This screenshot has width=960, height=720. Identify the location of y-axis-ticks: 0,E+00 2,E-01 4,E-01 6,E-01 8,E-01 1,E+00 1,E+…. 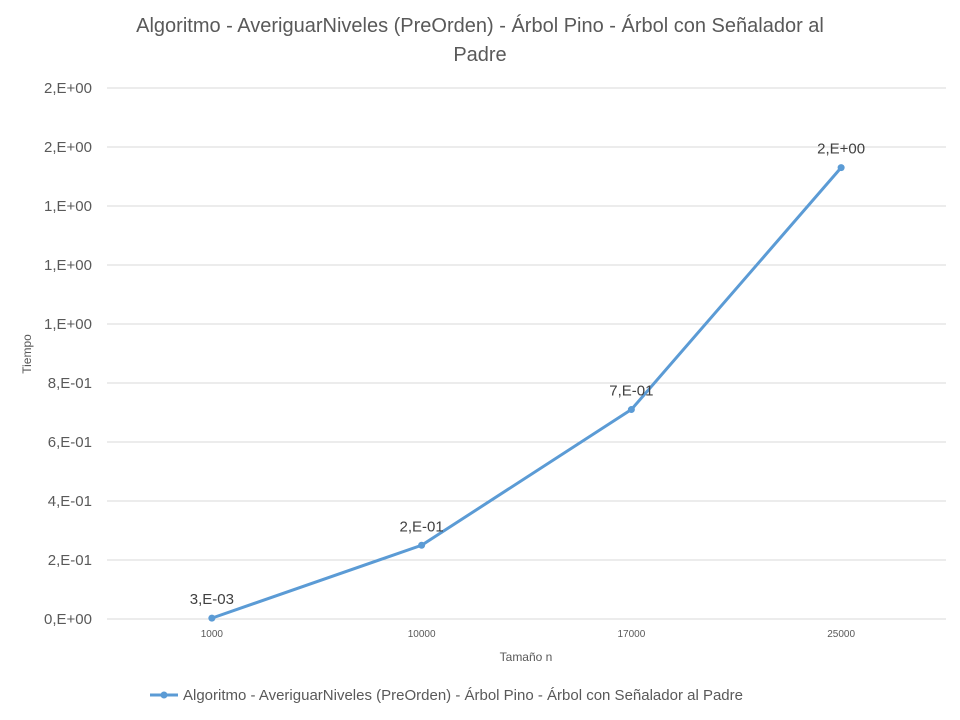
(68, 354).